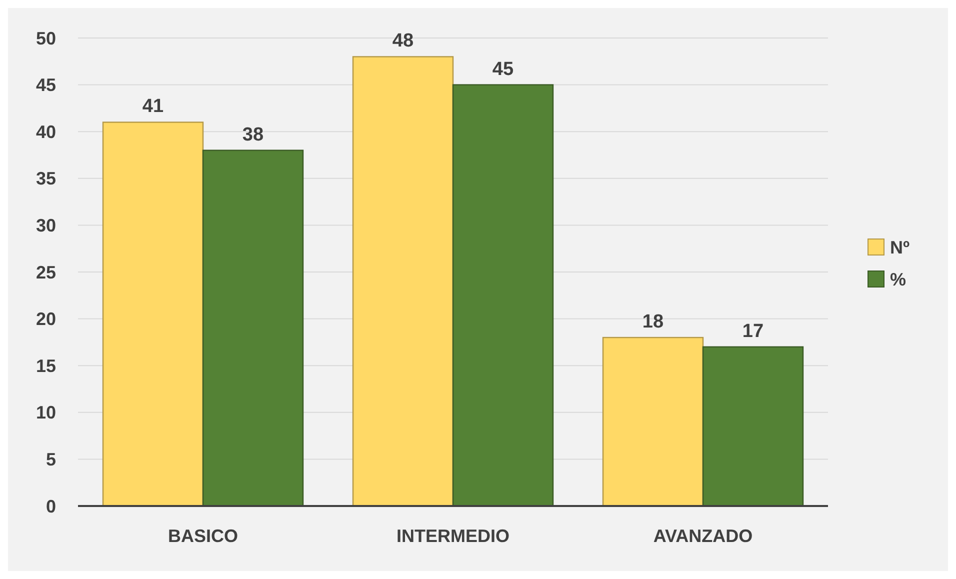  I want to click on y-tick-label: 10, so click(46, 412).